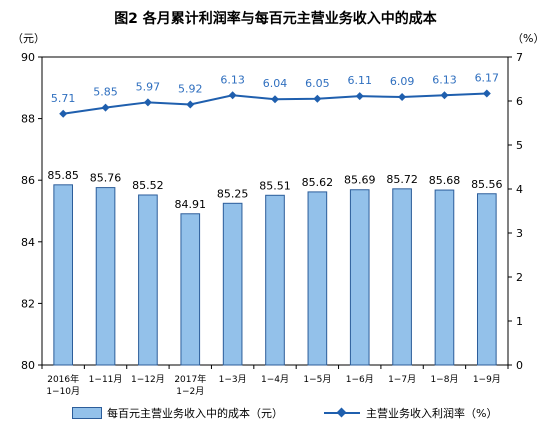  I want to click on x-axis-category-label: 2017年, so click(190, 379).